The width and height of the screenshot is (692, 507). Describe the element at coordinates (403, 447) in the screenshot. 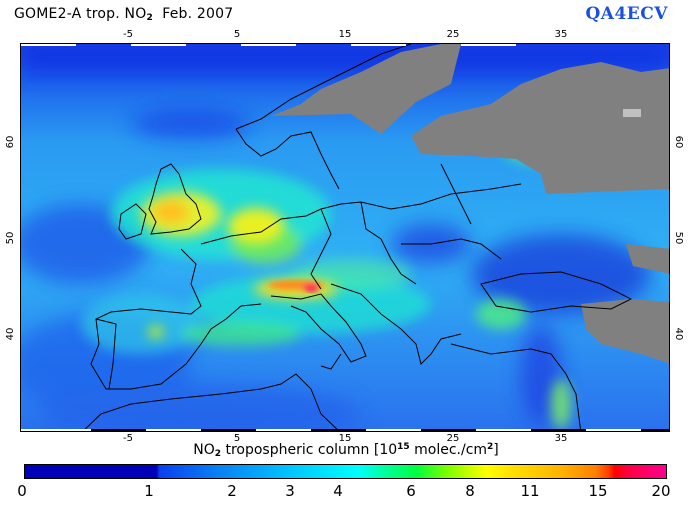

I see `label-superscript: 15` at that location.